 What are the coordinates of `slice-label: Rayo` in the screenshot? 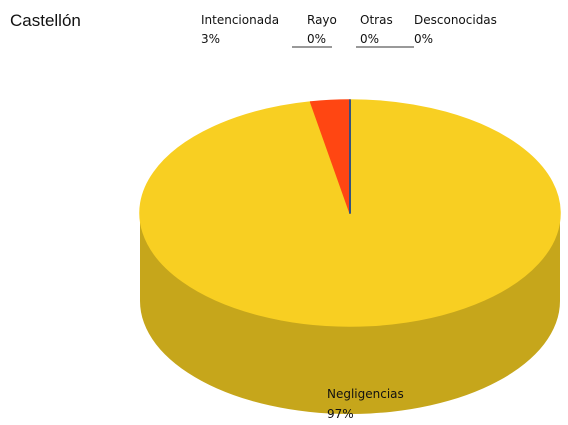 It's located at (322, 20).